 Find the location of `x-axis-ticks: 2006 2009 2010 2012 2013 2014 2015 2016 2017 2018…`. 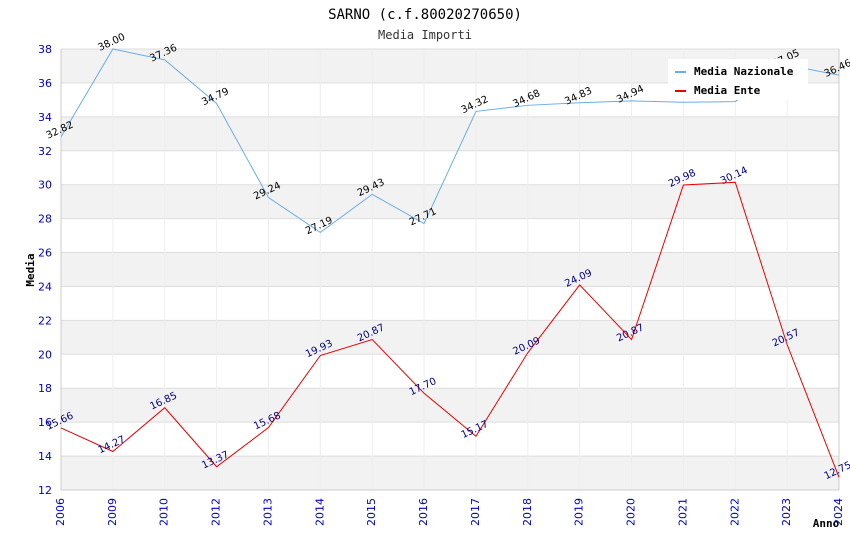

x-axis-ticks: 2006 2009 2010 2012 2013 2014 2015 2016 2017 2018… is located at coordinates (449, 512).